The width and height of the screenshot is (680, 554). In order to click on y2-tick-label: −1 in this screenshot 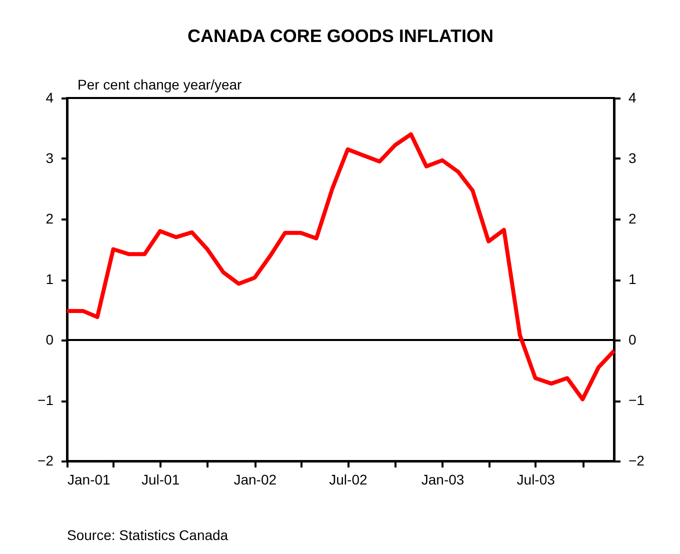, I will do `click(636, 400)`.